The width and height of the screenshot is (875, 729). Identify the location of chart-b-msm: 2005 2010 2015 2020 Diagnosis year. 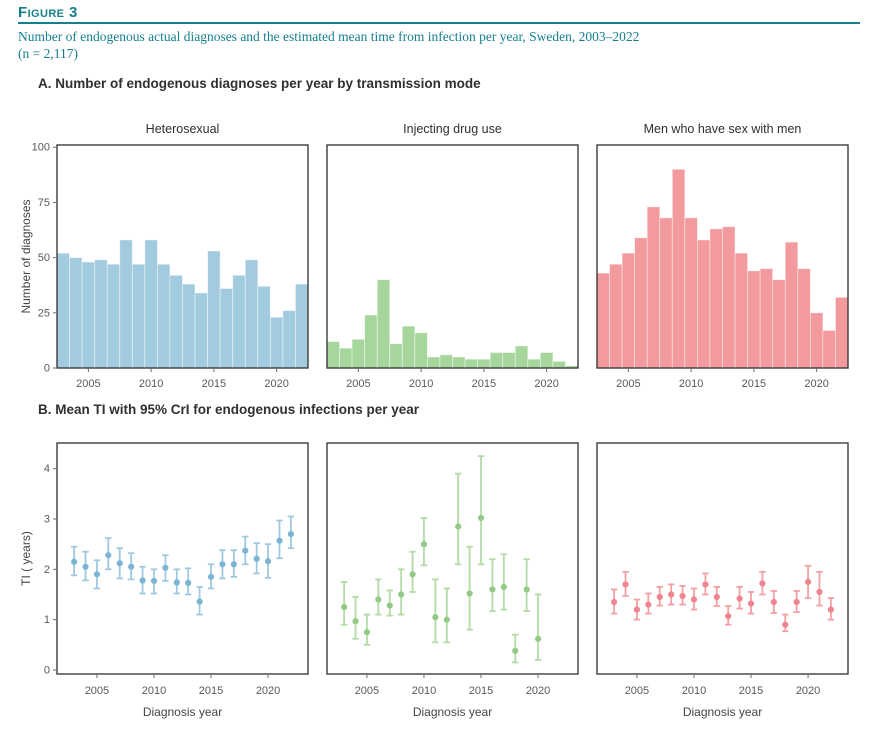
(722, 580).